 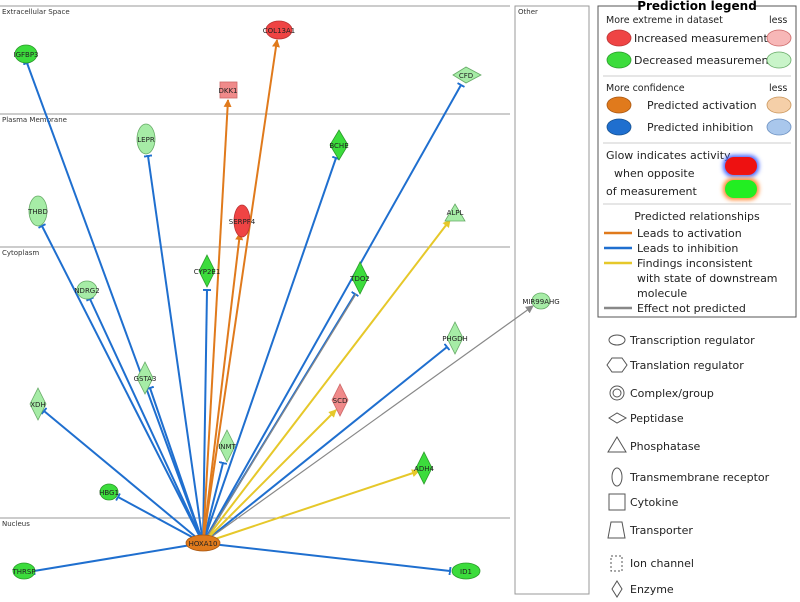 What do you see at coordinates (159, 518) in the screenshot?
I see `edge-hoxa-hbg1` at bounding box center [159, 518].